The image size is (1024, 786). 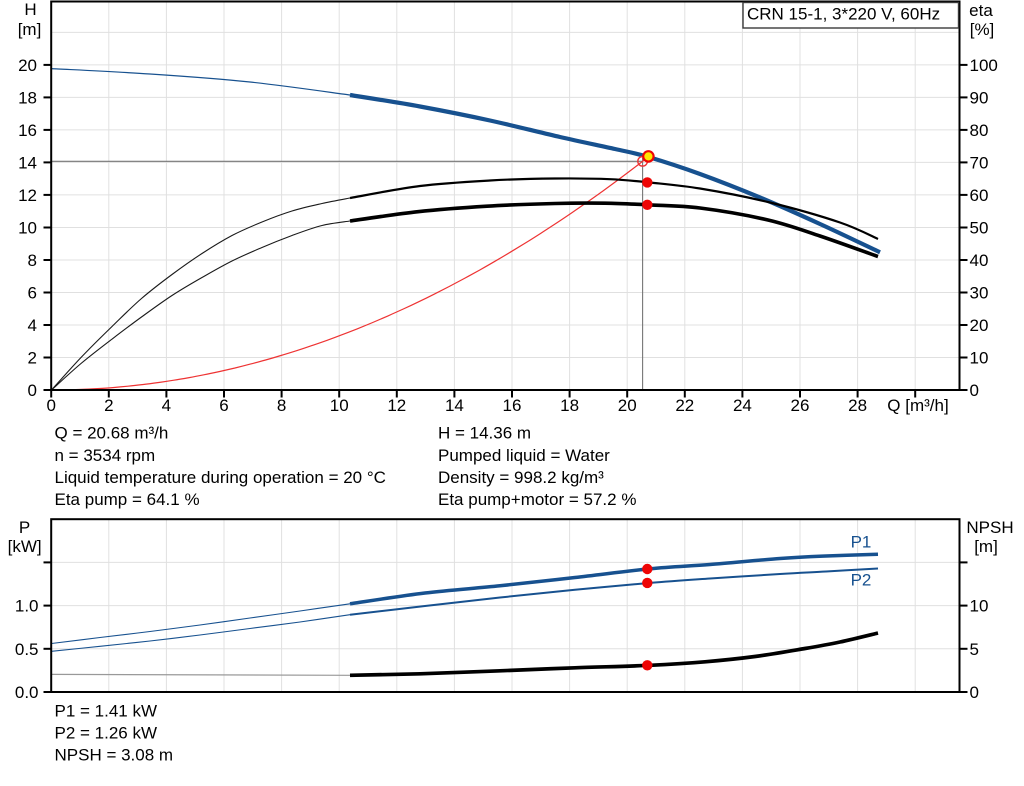 I want to click on svg-text: 100, so click(x=984, y=65).